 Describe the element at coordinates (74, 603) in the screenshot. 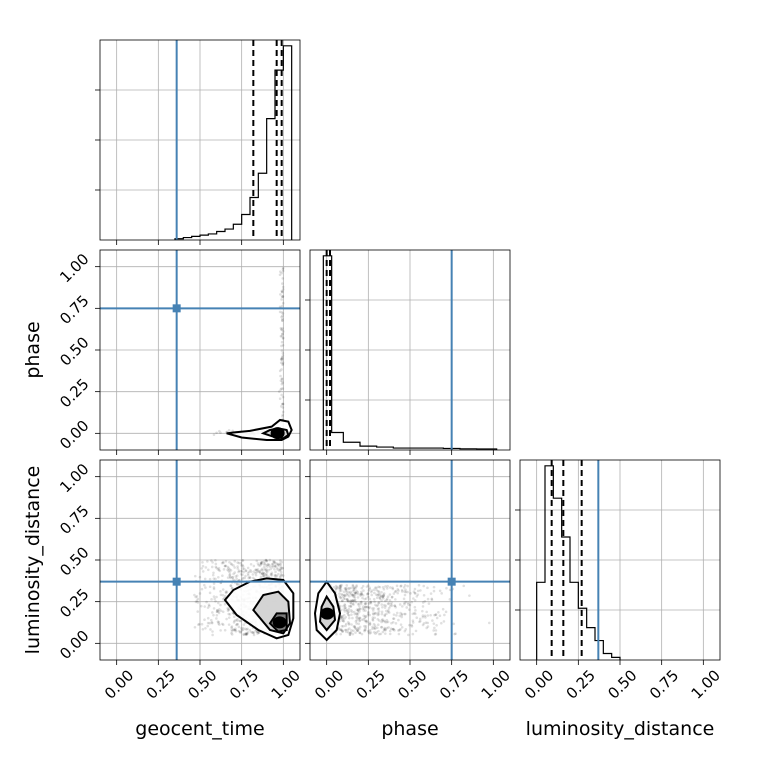

I see `y-tick-label: 0.25` at that location.